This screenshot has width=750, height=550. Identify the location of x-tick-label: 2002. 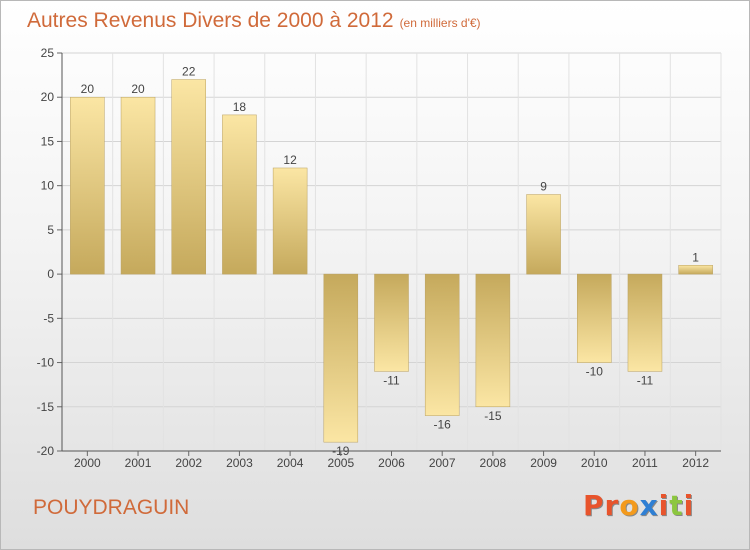
(188, 463).